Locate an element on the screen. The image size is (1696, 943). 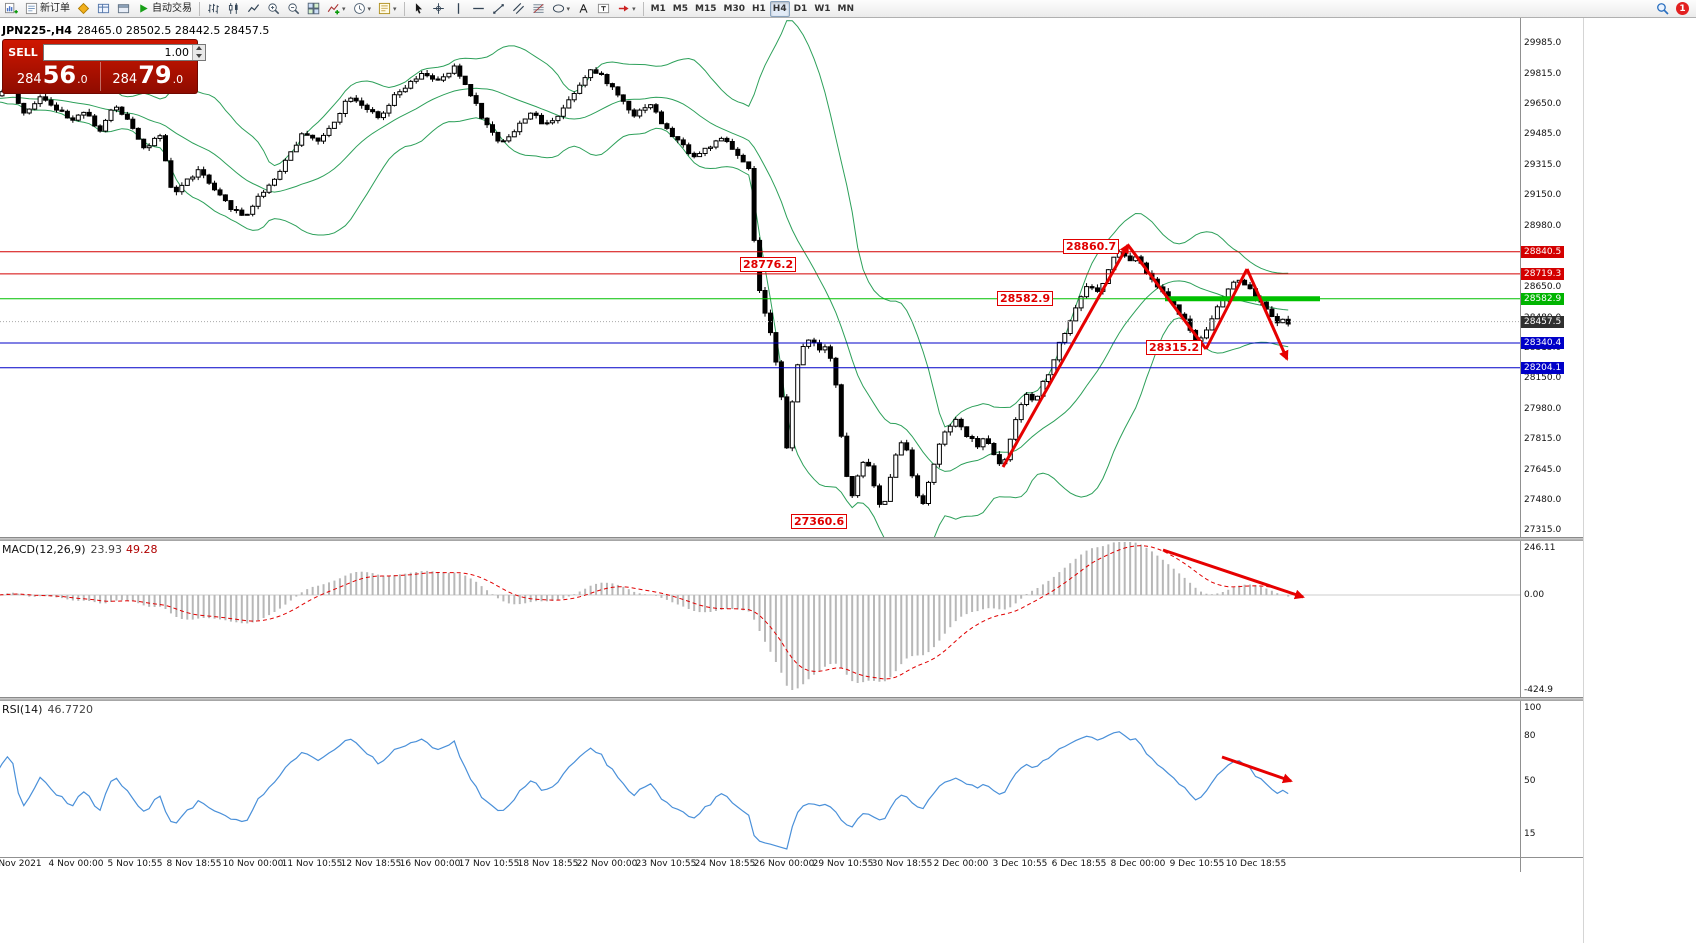
rsi-trend-arrow is located at coordinates (1257, 769).